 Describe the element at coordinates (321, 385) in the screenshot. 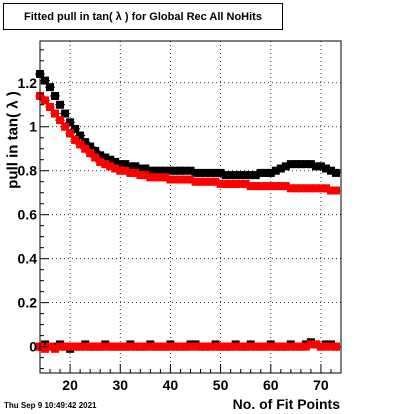

I see `x-tick-label: 70` at that location.